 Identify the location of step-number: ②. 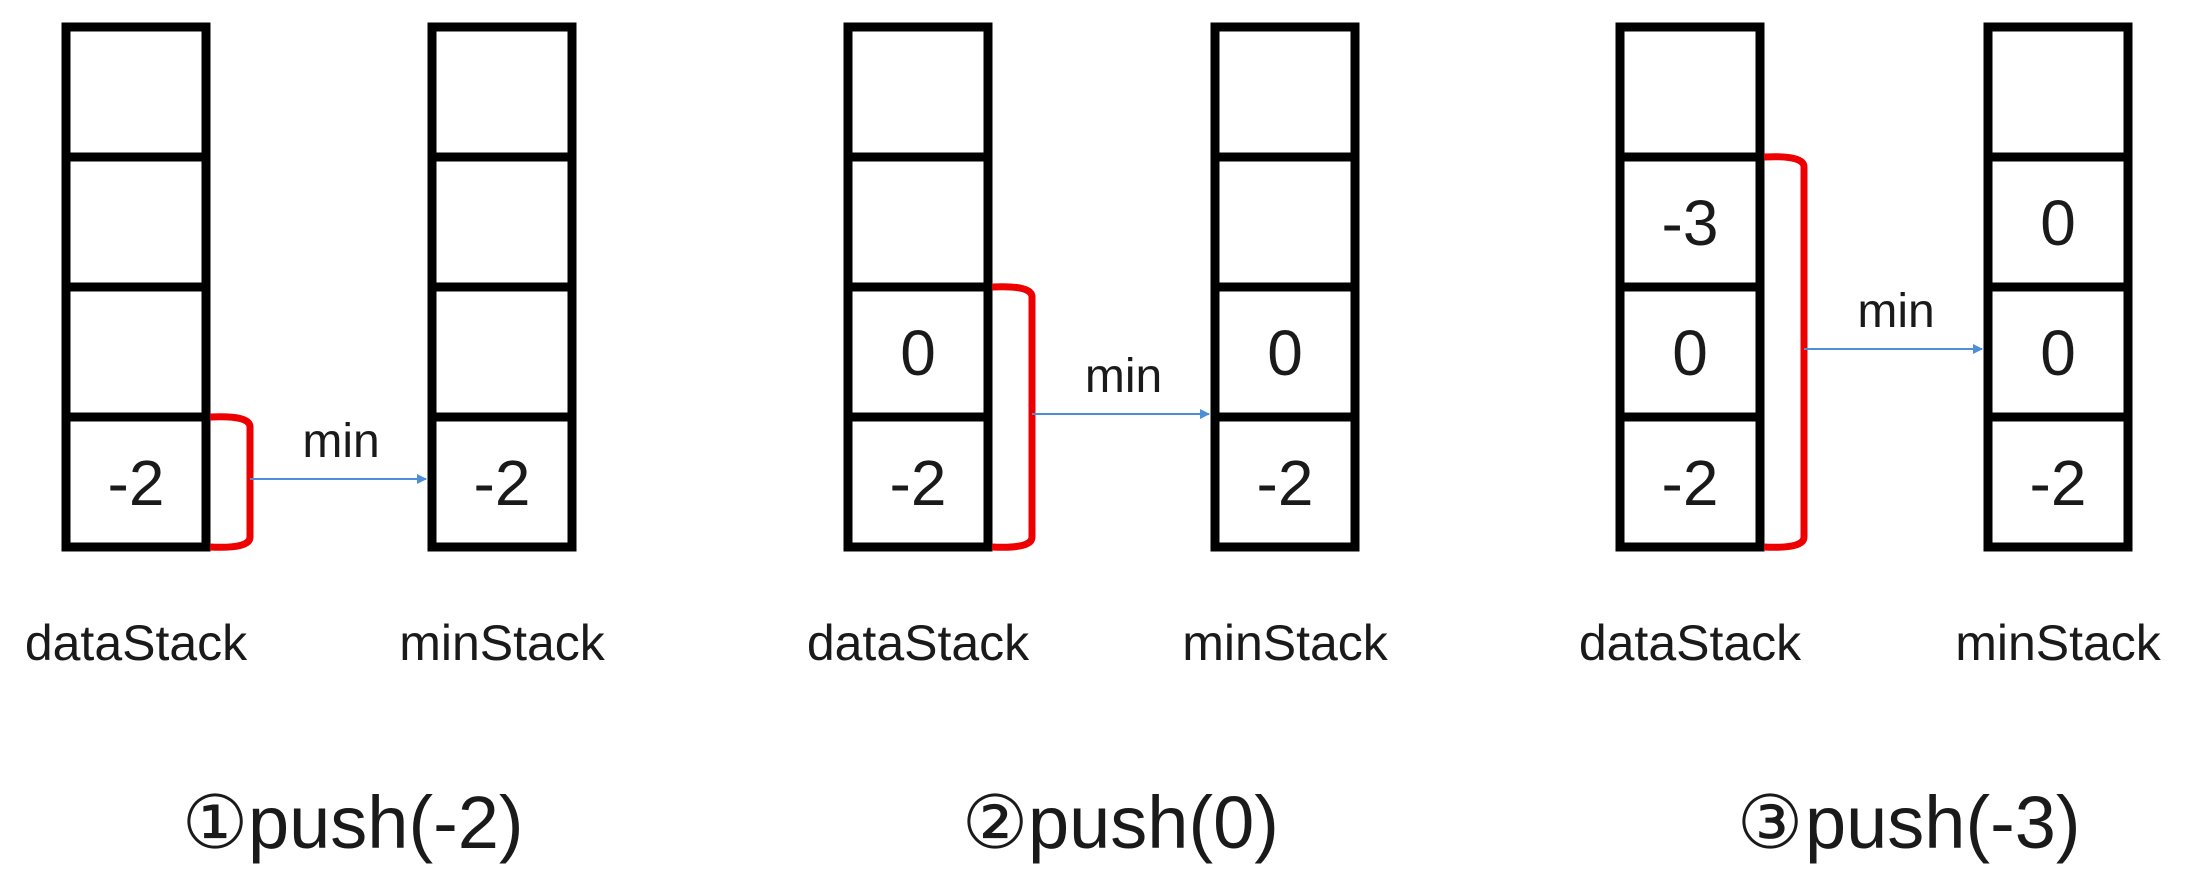
(995, 822).